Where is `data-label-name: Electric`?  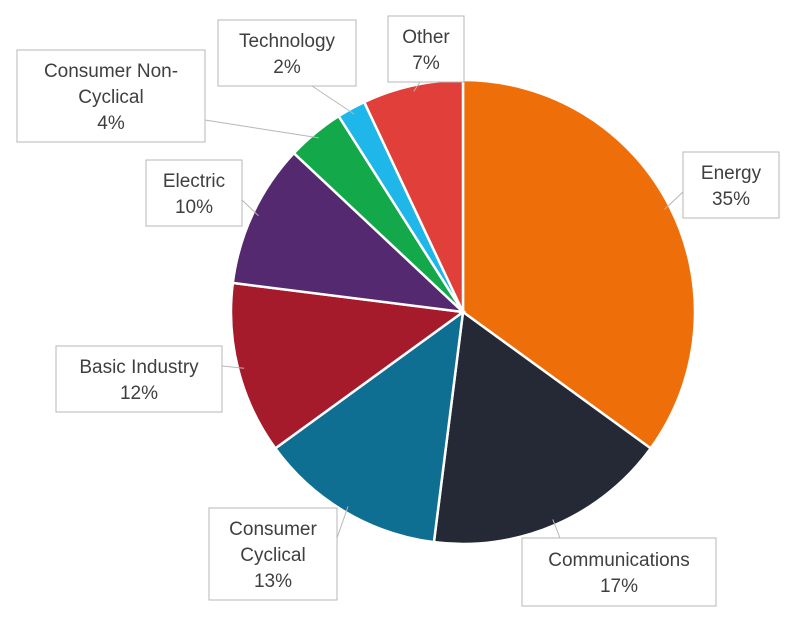 data-label-name: Electric is located at coordinates (194, 181).